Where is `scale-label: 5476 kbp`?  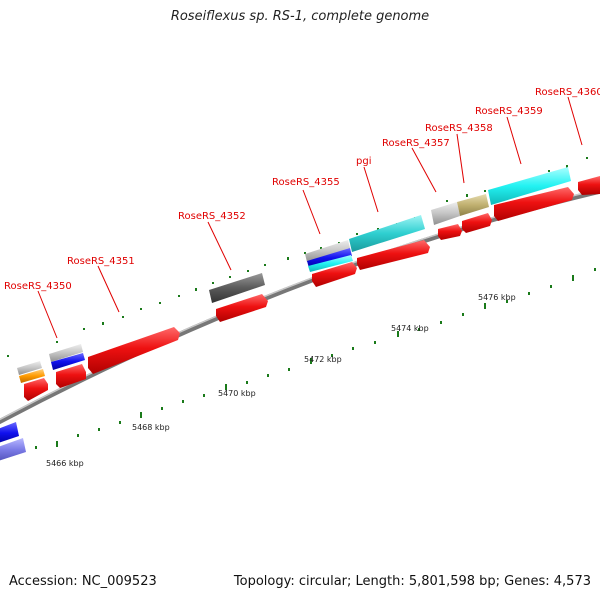
scale-label: 5476 kbp is located at coordinates (497, 297).